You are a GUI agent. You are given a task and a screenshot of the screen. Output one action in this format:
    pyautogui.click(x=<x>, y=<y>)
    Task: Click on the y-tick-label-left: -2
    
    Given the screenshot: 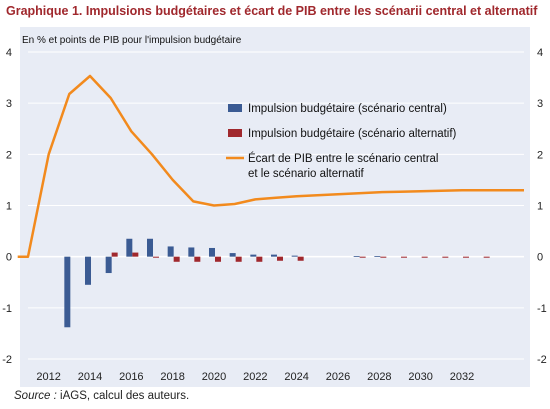 What is the action you would take?
    pyautogui.click(x=7, y=360)
    